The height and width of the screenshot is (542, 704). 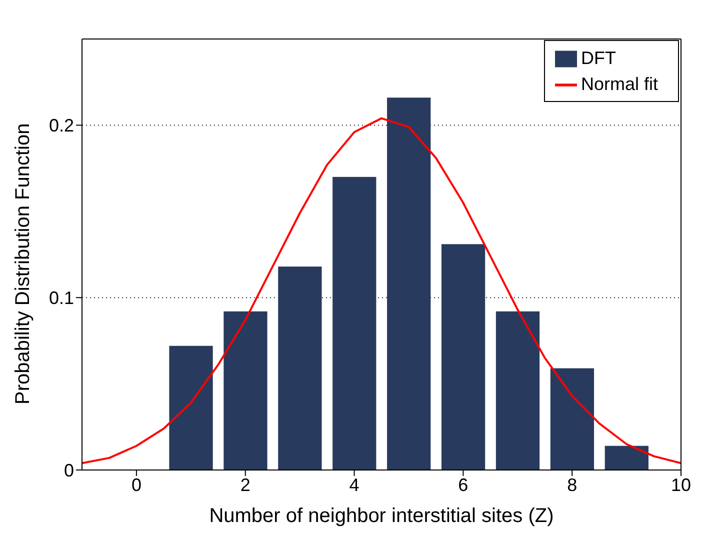 What do you see at coordinates (463, 484) in the screenshot?
I see `x-tick-label: 6` at bounding box center [463, 484].